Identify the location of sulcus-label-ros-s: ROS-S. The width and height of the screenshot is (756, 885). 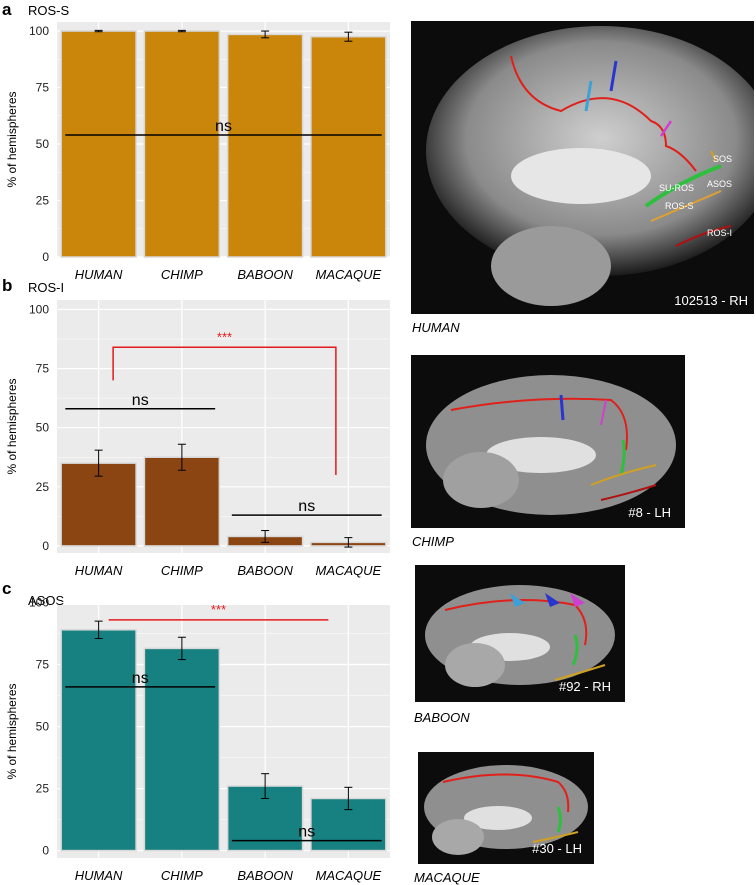
(679, 206).